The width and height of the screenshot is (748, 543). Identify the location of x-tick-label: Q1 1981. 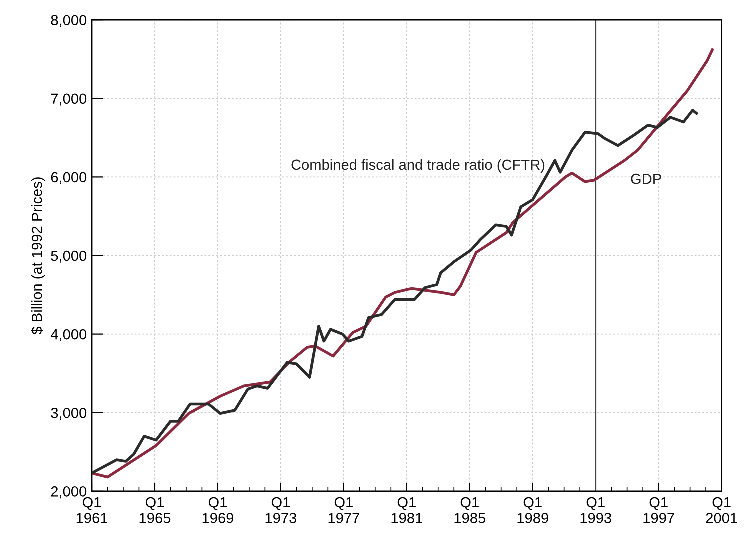
(407, 510).